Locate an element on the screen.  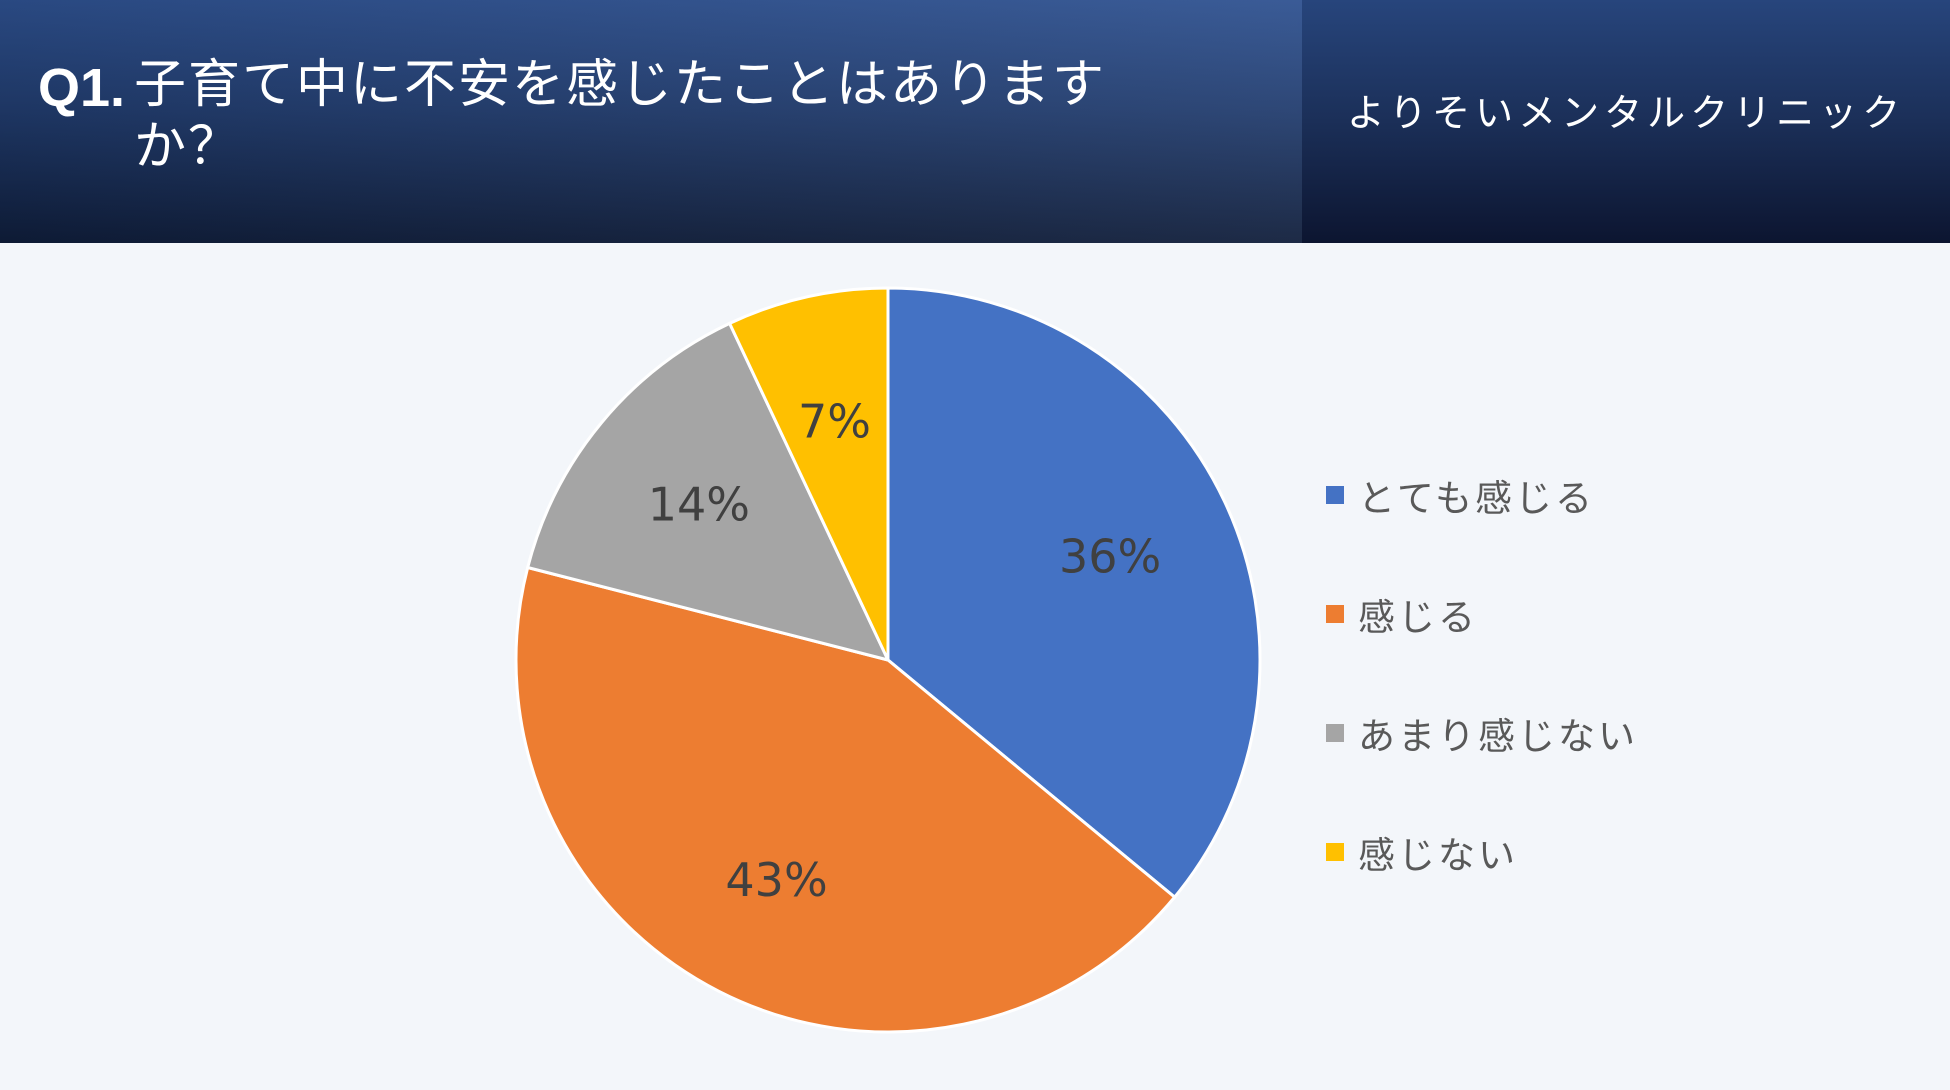
legend-item: 感じる is located at coordinates (1536, 614).